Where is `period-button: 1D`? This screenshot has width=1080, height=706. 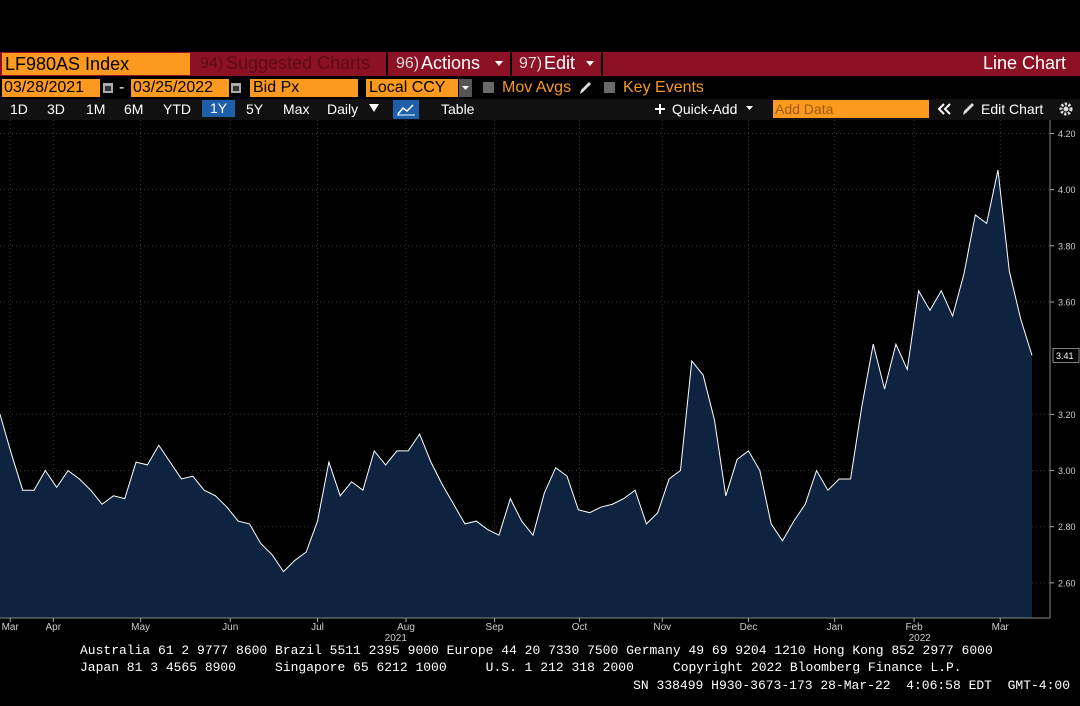
period-button: 1D is located at coordinates (19, 109).